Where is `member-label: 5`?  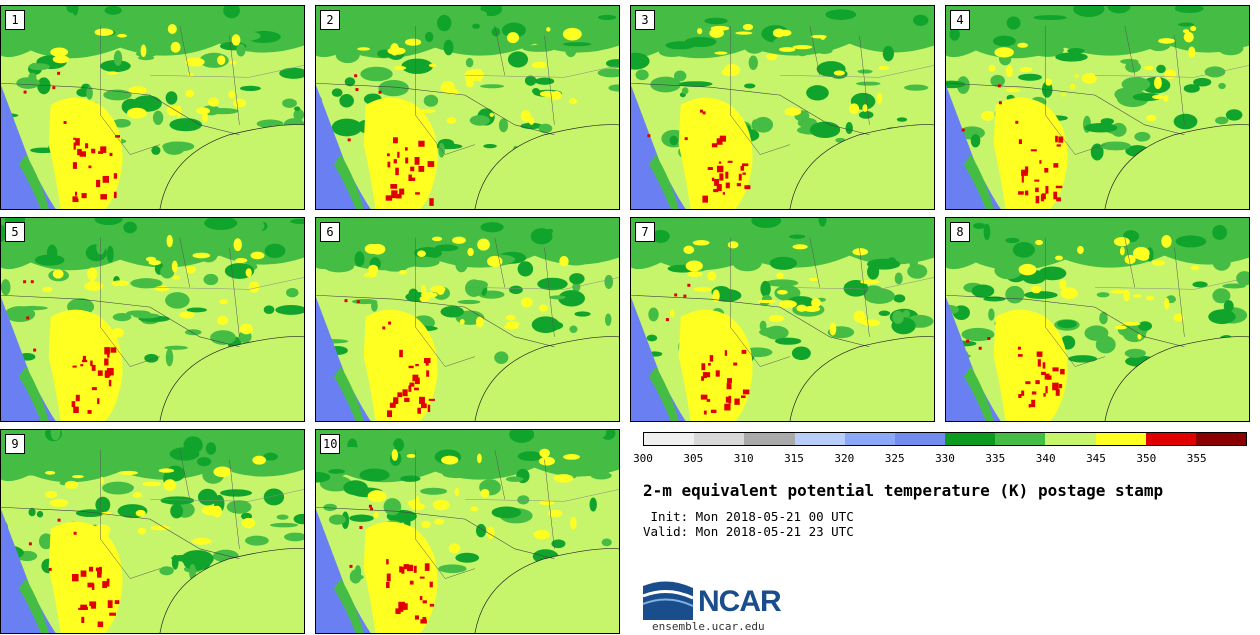
member-label: 5 is located at coordinates (15, 232).